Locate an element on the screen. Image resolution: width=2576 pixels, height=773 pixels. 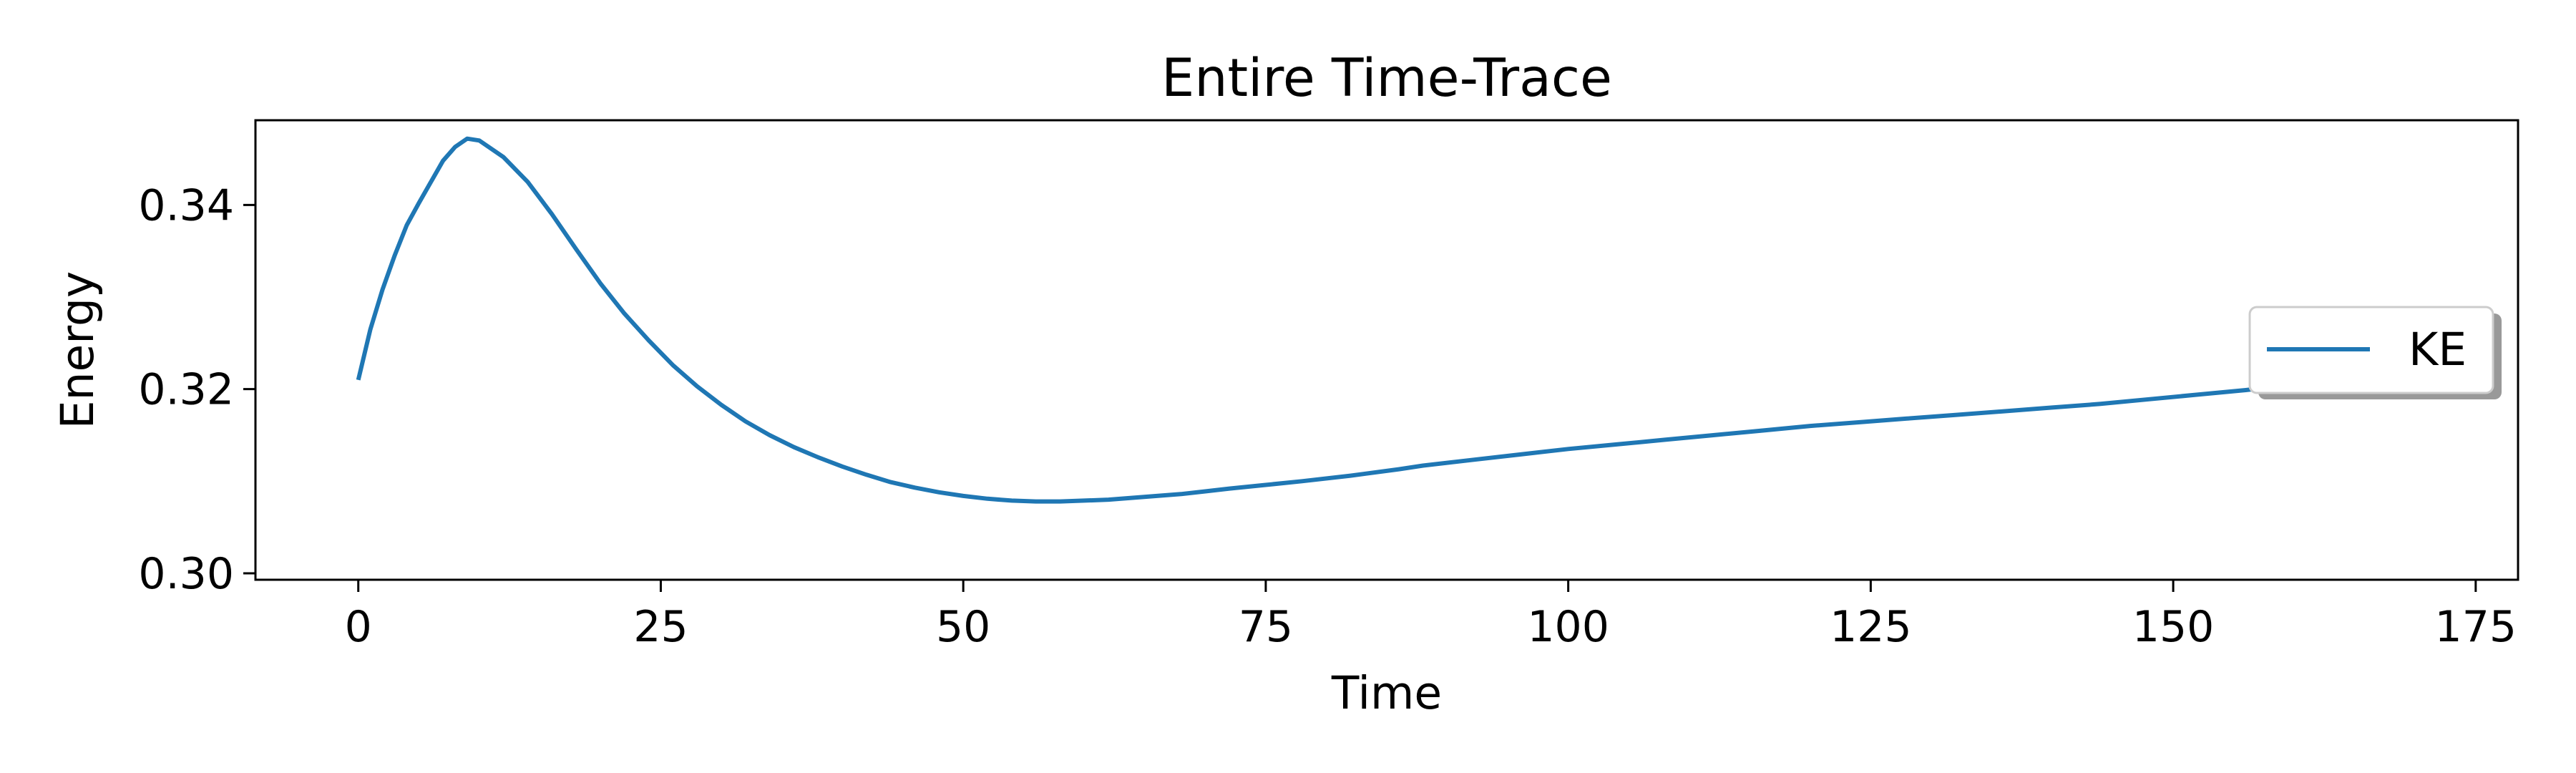
x-tick-label: 75 is located at coordinates (1266, 627).